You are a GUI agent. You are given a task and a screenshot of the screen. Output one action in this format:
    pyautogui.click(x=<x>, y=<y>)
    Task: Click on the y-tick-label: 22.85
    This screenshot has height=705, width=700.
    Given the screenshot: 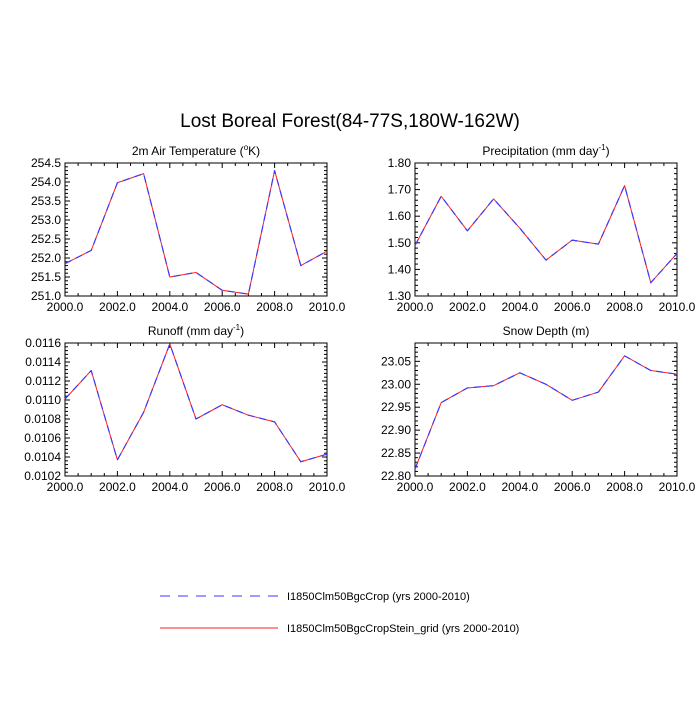 What is the action you would take?
    pyautogui.click(x=396, y=453)
    